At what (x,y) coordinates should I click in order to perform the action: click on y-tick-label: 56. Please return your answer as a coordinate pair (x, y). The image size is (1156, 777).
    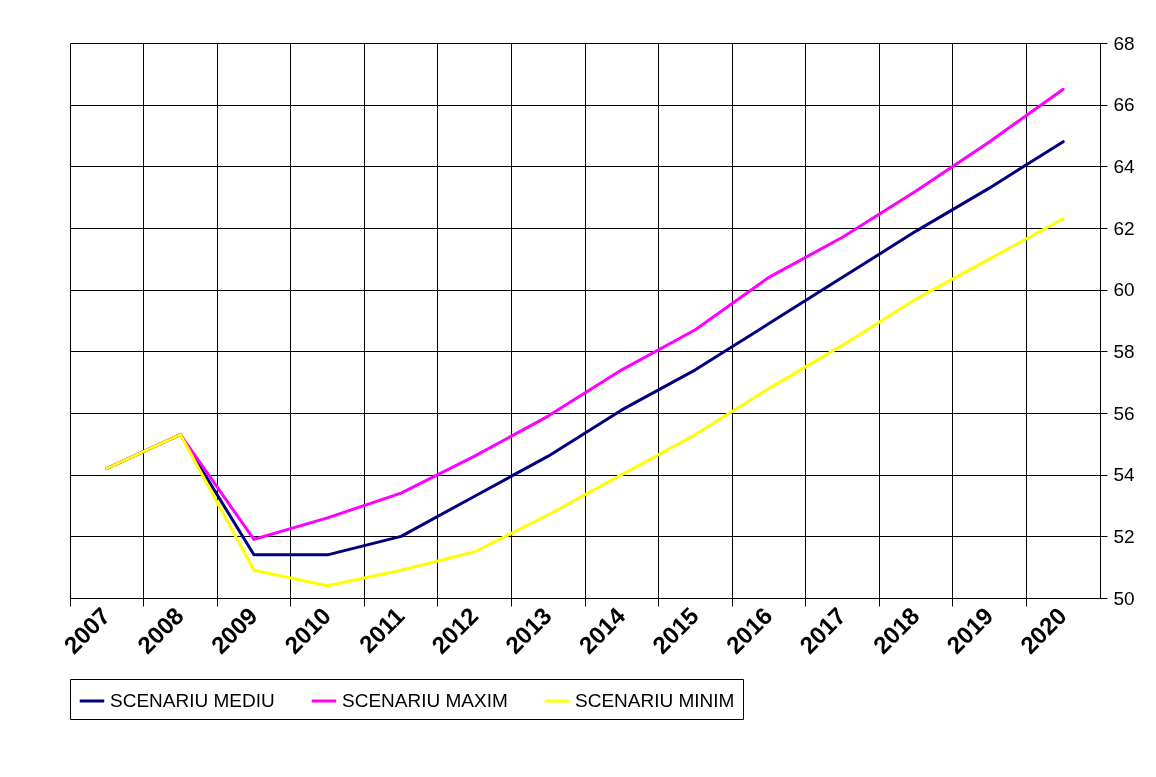
    Looking at the image, I should click on (1124, 413).